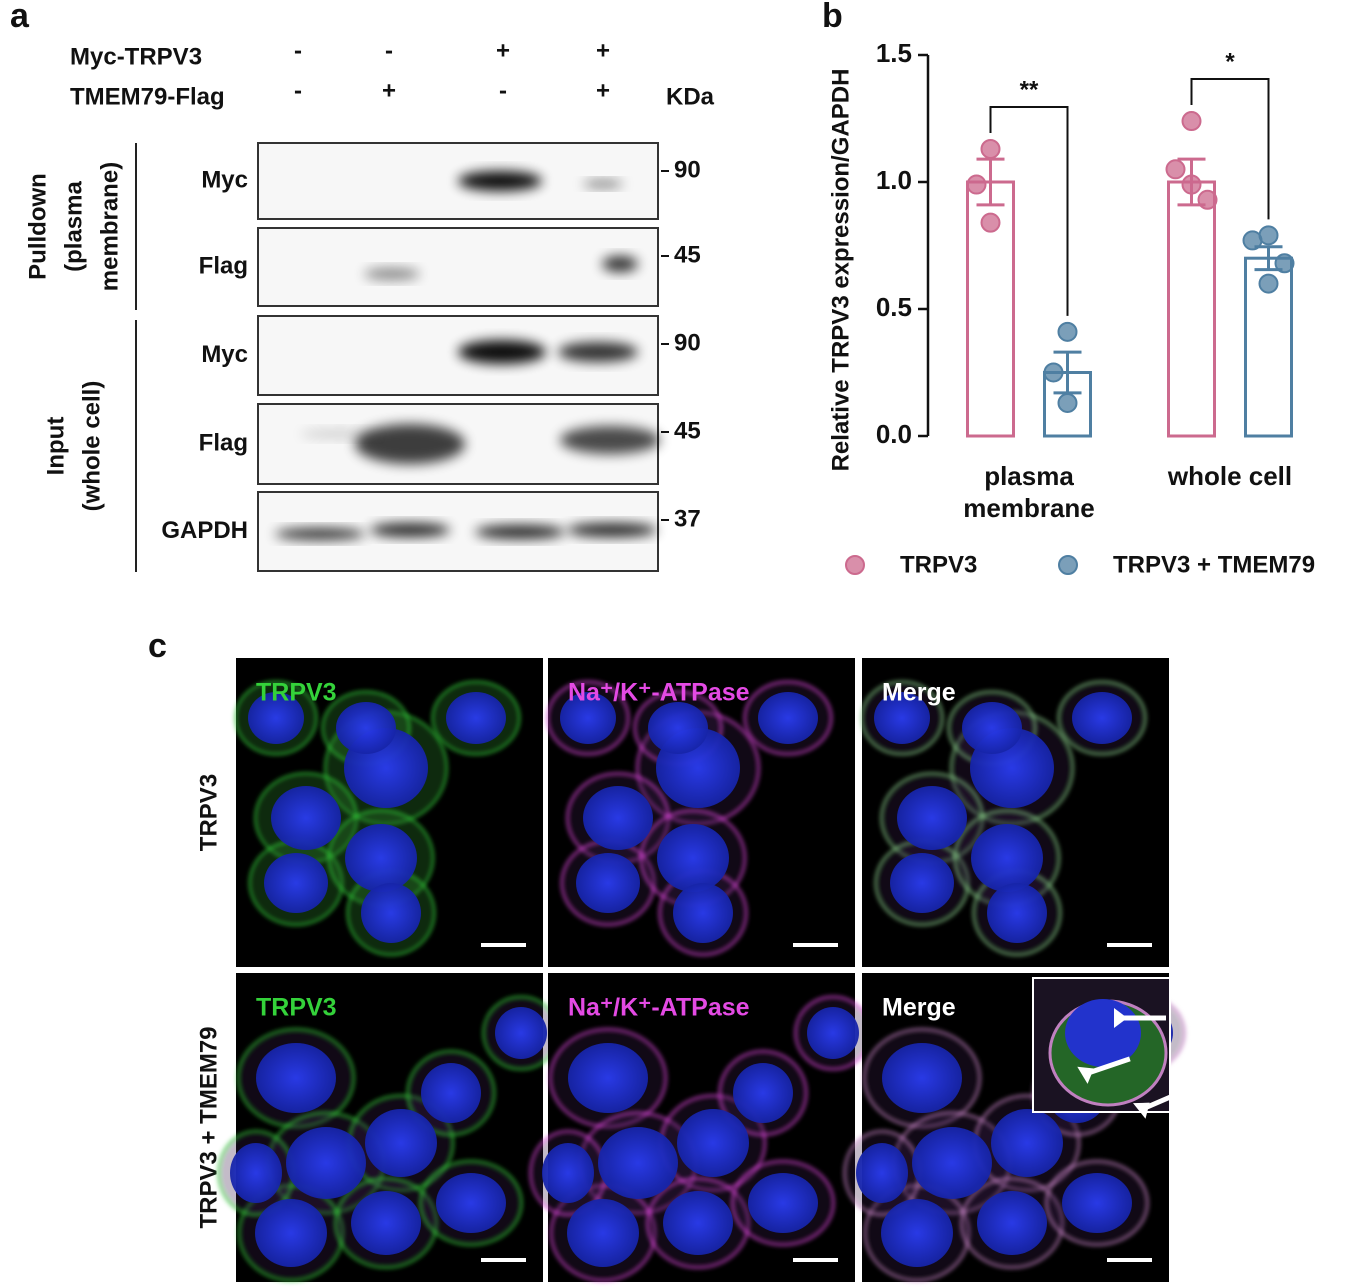  What do you see at coordinates (296, 1008) in the screenshot?
I see `channel-label: TRPV3` at bounding box center [296, 1008].